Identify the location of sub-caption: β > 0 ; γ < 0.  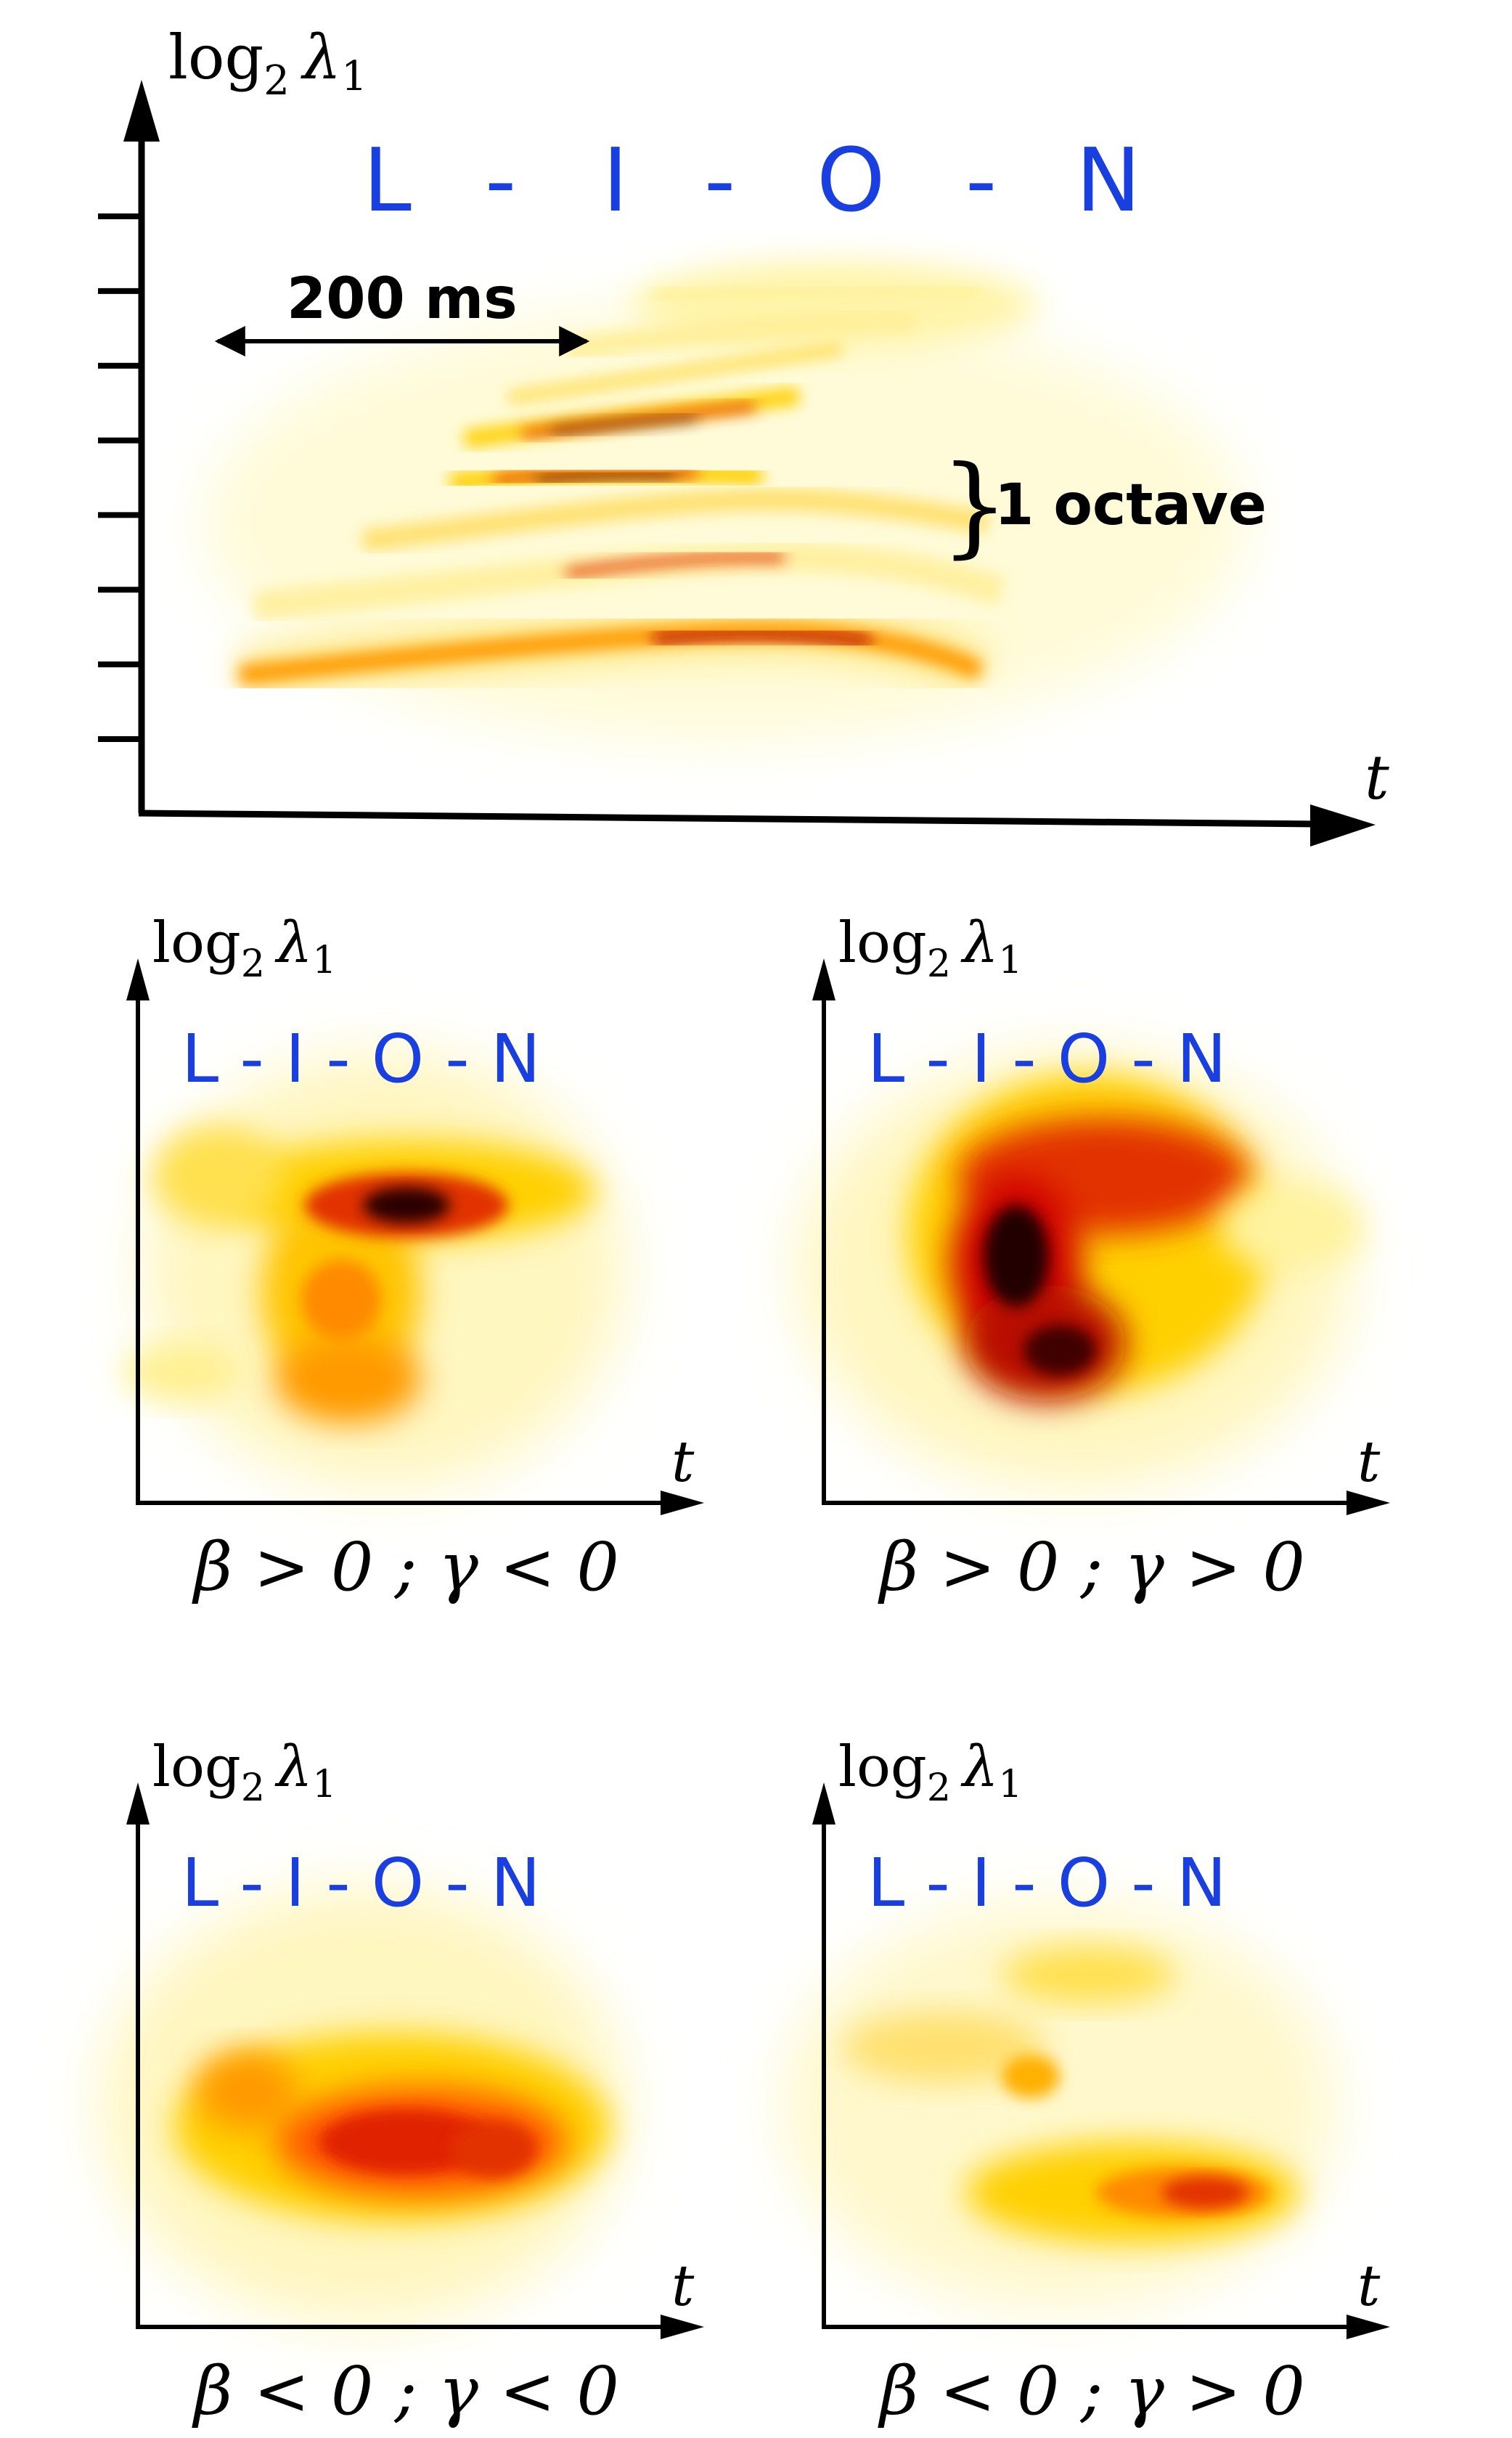
(405, 1567).